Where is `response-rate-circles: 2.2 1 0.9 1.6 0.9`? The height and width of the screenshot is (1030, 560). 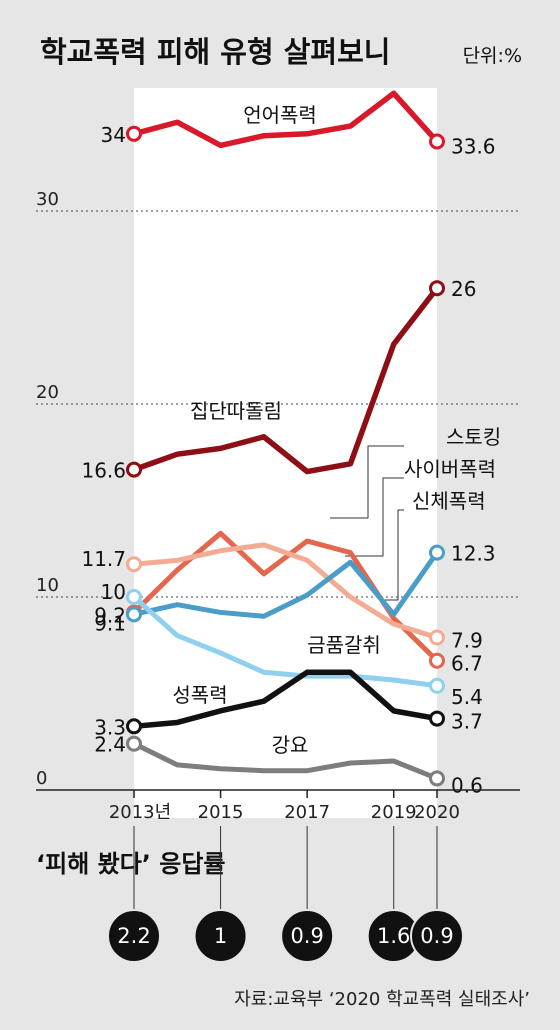
response-rate-circles: 2.2 1 0.9 1.6 0.9 is located at coordinates (285, 894).